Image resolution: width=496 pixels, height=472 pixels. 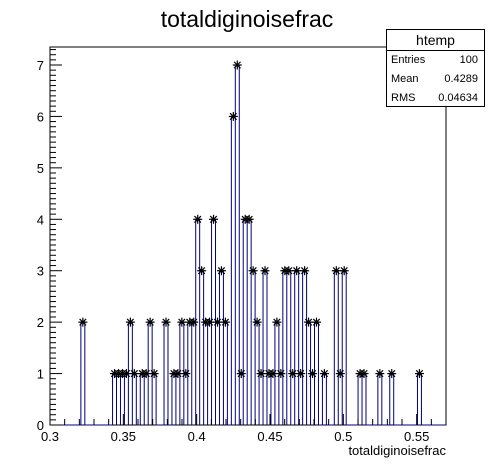 I want to click on x-tick-label: 0.45, so click(x=269, y=436).